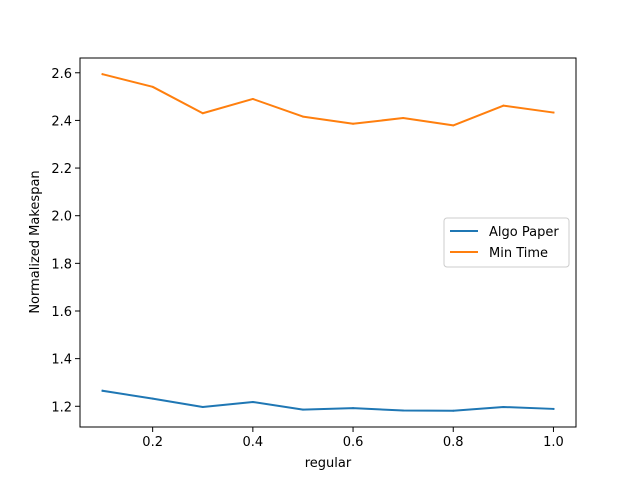  Describe the element at coordinates (328, 400) in the screenshot. I see `series-line-algo-paper` at that location.